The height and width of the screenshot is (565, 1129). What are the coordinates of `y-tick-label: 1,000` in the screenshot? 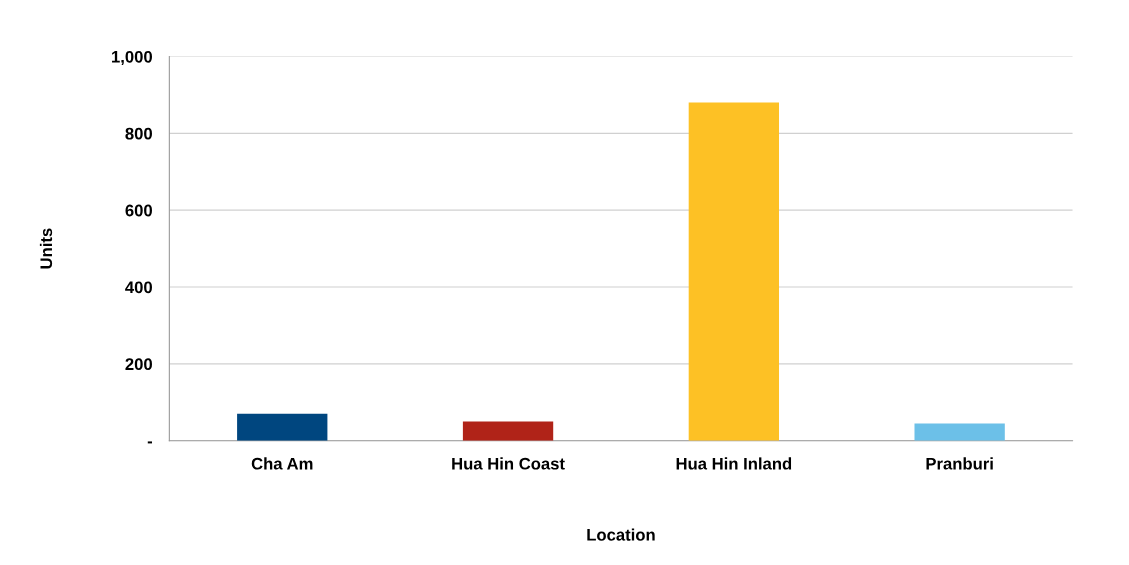 It's located at (132, 58).